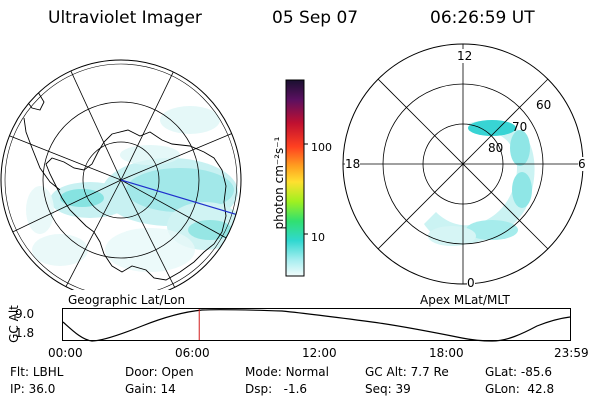 The width and height of the screenshot is (600, 400). I want to click on mlat-label-60: 60, so click(544, 105).